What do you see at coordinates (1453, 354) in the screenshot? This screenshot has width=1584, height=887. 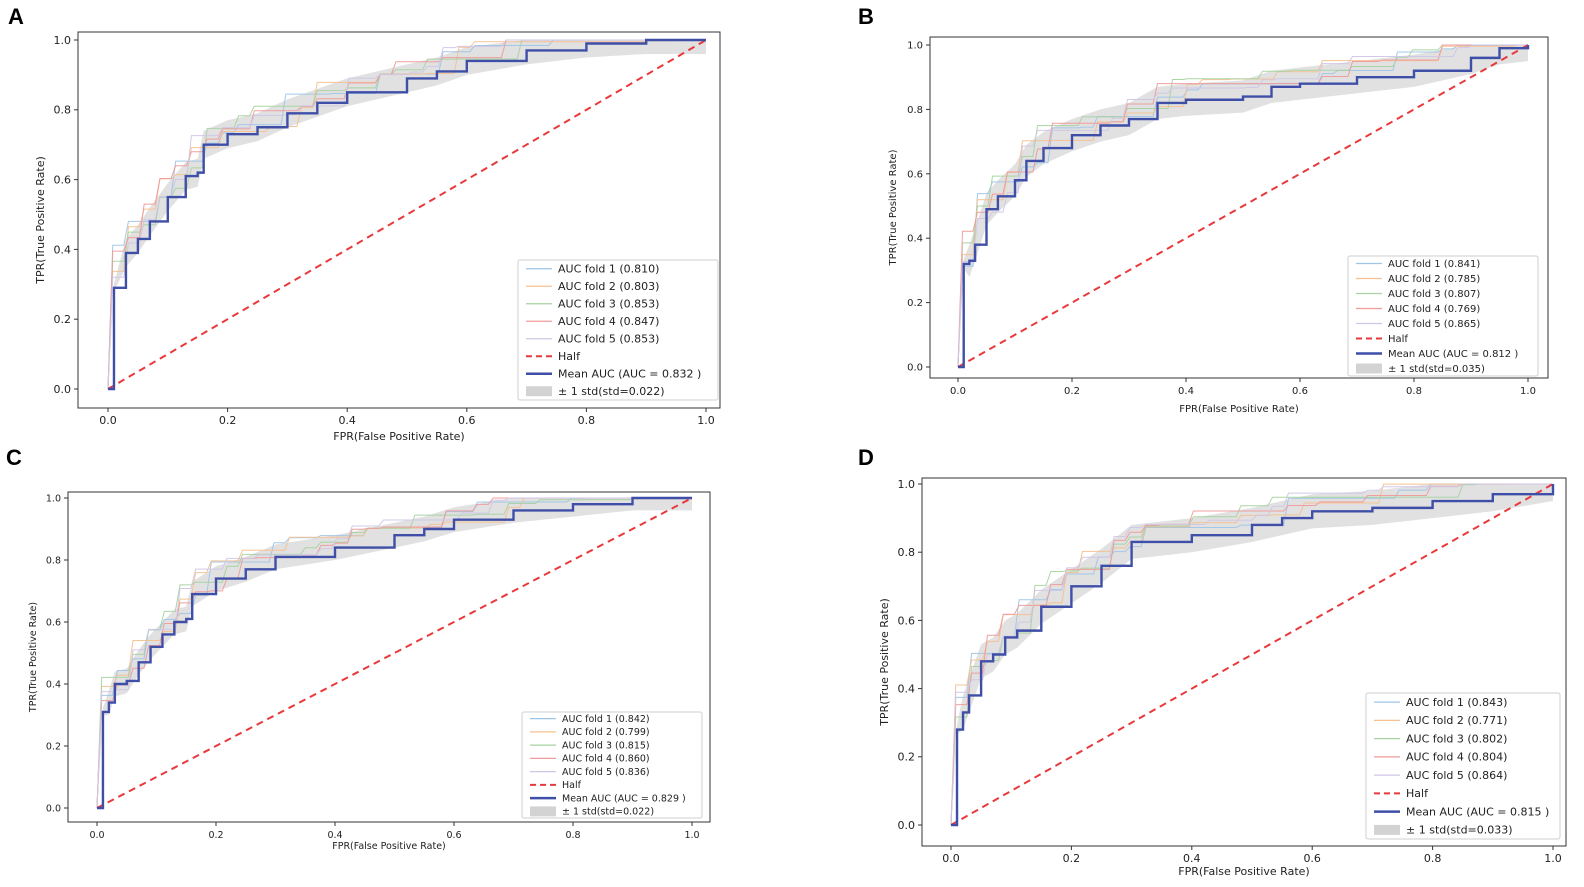 I see `legend-label: Mean AUC (AUC = 0.812 )` at bounding box center [1453, 354].